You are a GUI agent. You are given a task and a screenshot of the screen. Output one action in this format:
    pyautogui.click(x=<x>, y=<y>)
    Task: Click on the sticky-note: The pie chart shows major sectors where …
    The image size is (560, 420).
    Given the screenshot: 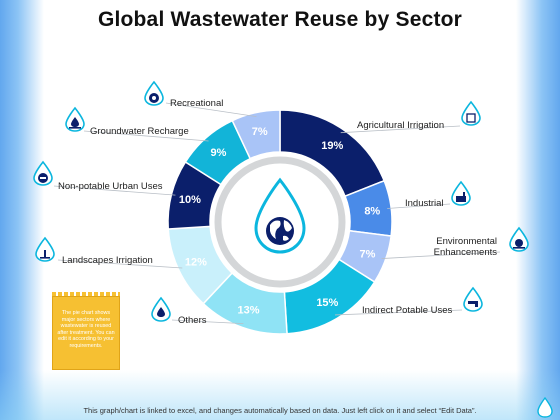 What is the action you would take?
    pyautogui.click(x=86, y=333)
    